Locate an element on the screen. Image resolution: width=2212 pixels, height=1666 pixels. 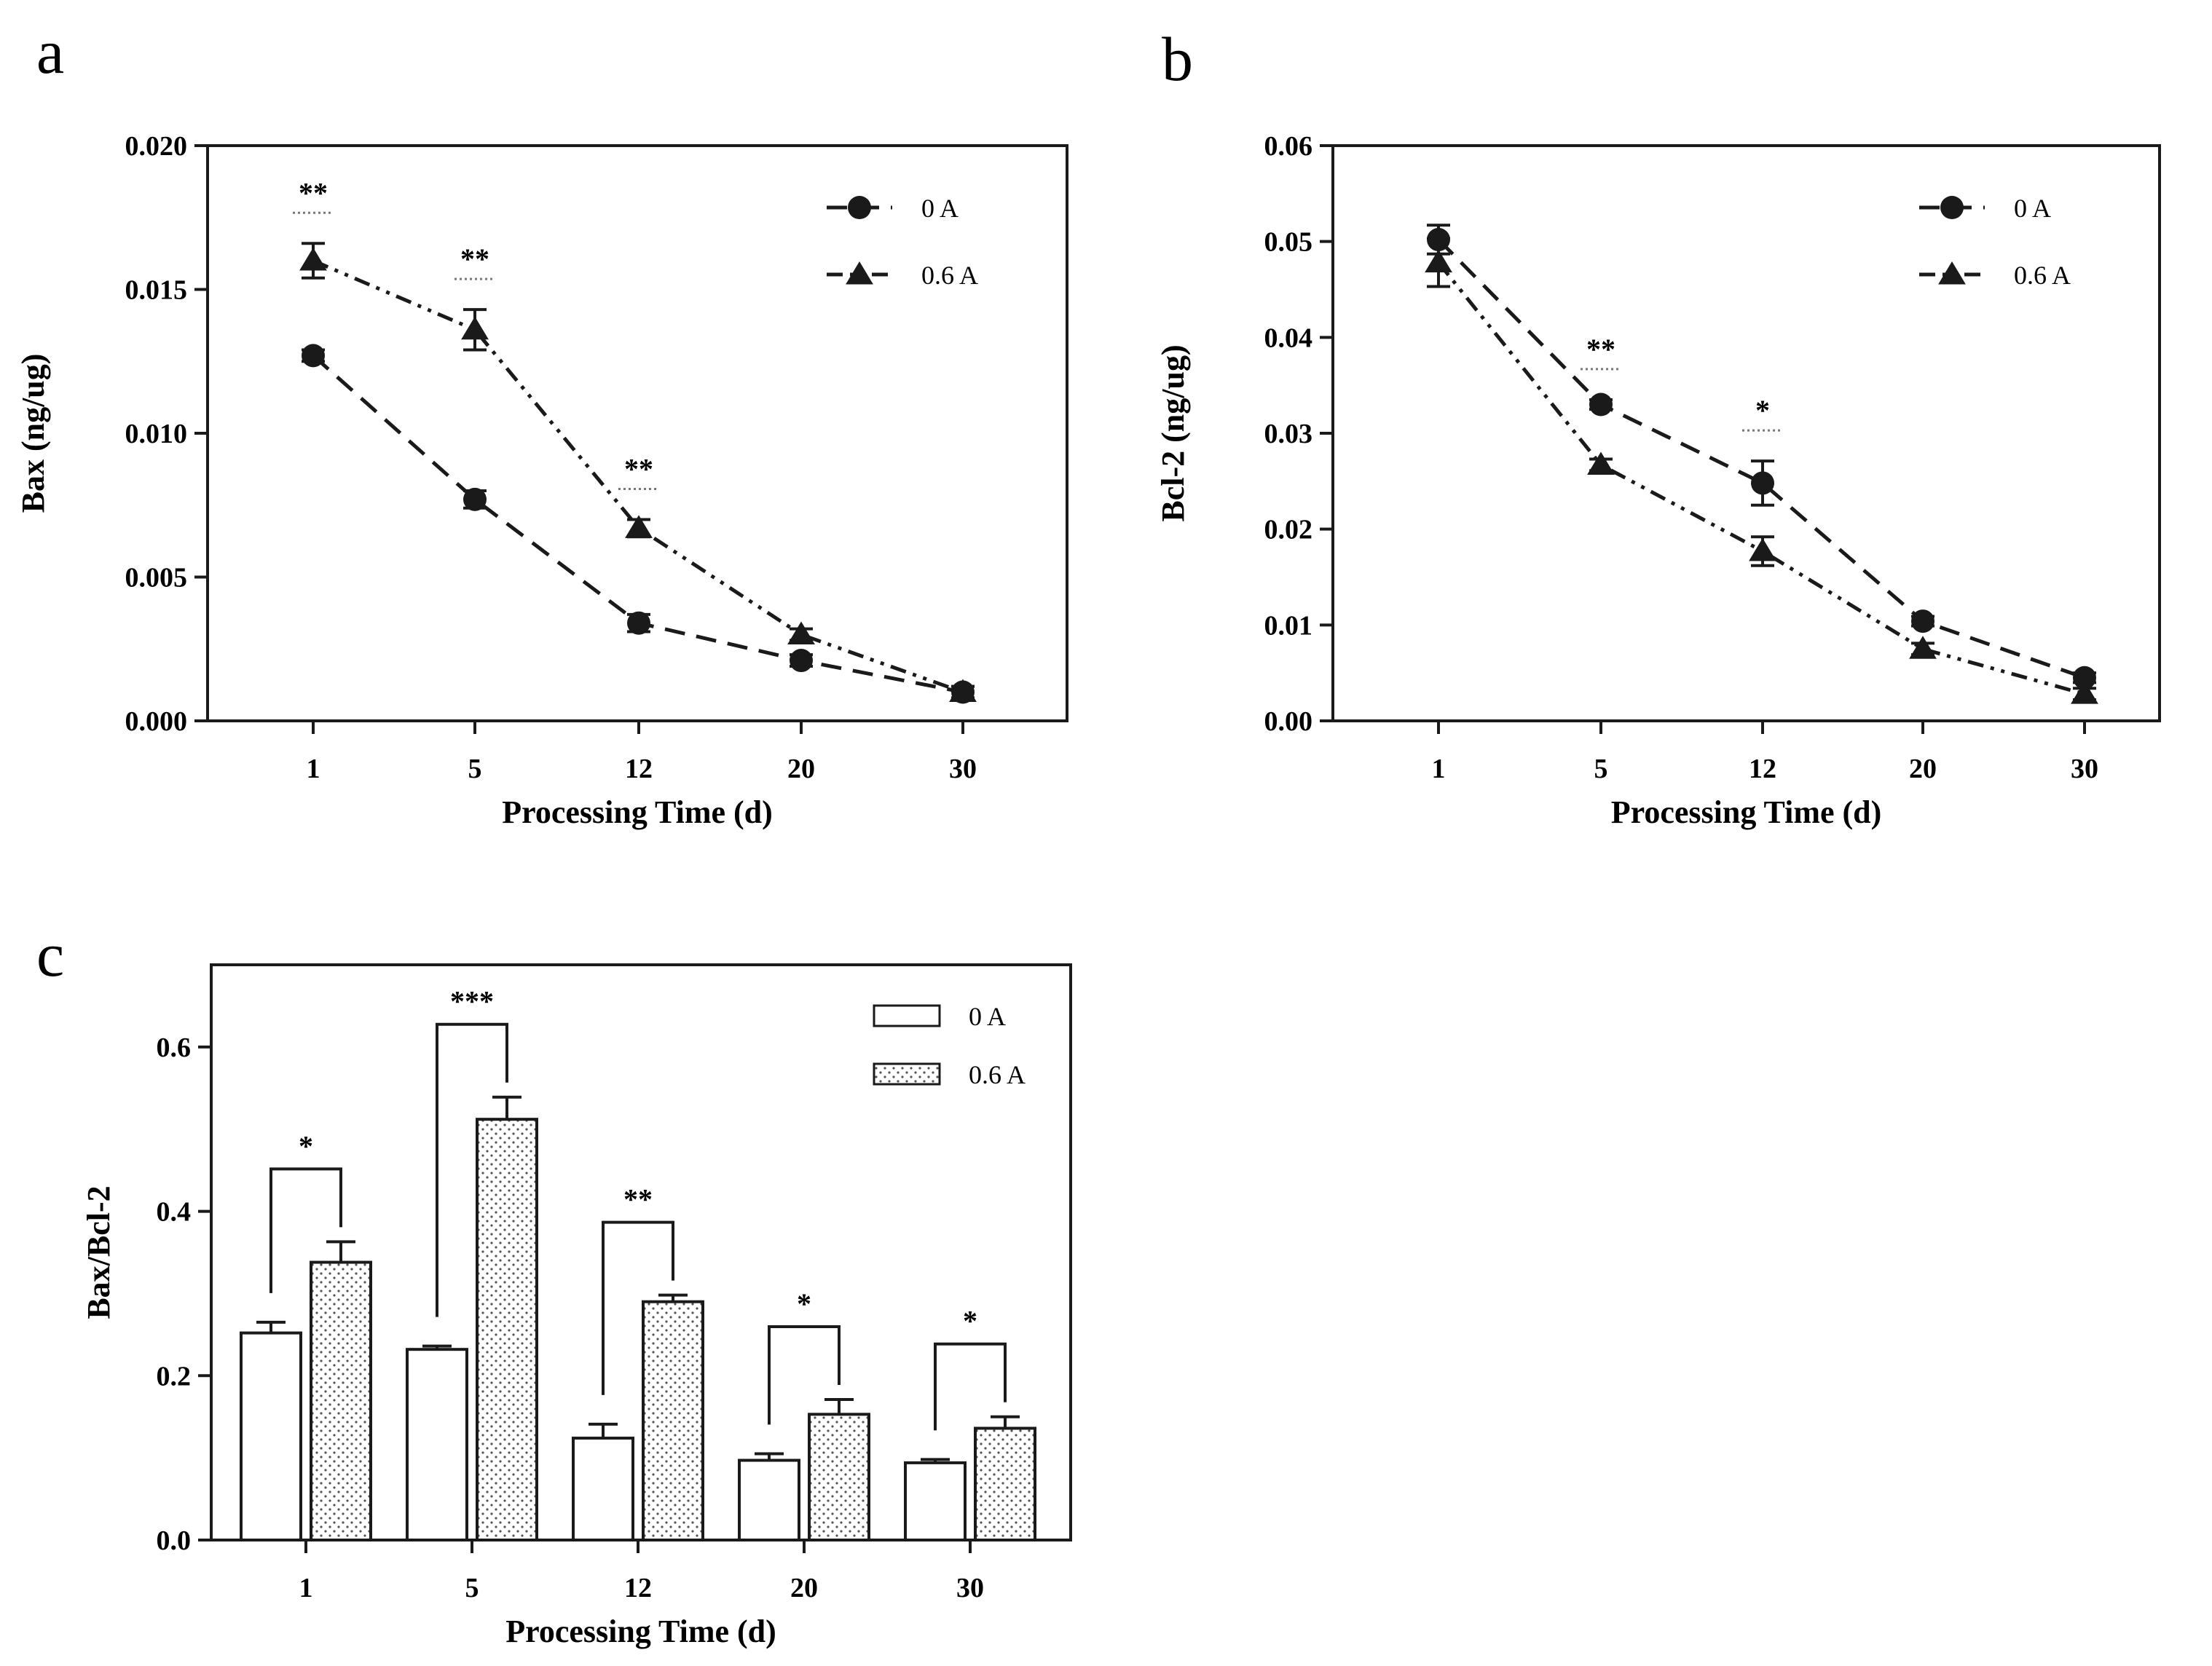
x-tick-label-b-3: 20 is located at coordinates (1923, 769).